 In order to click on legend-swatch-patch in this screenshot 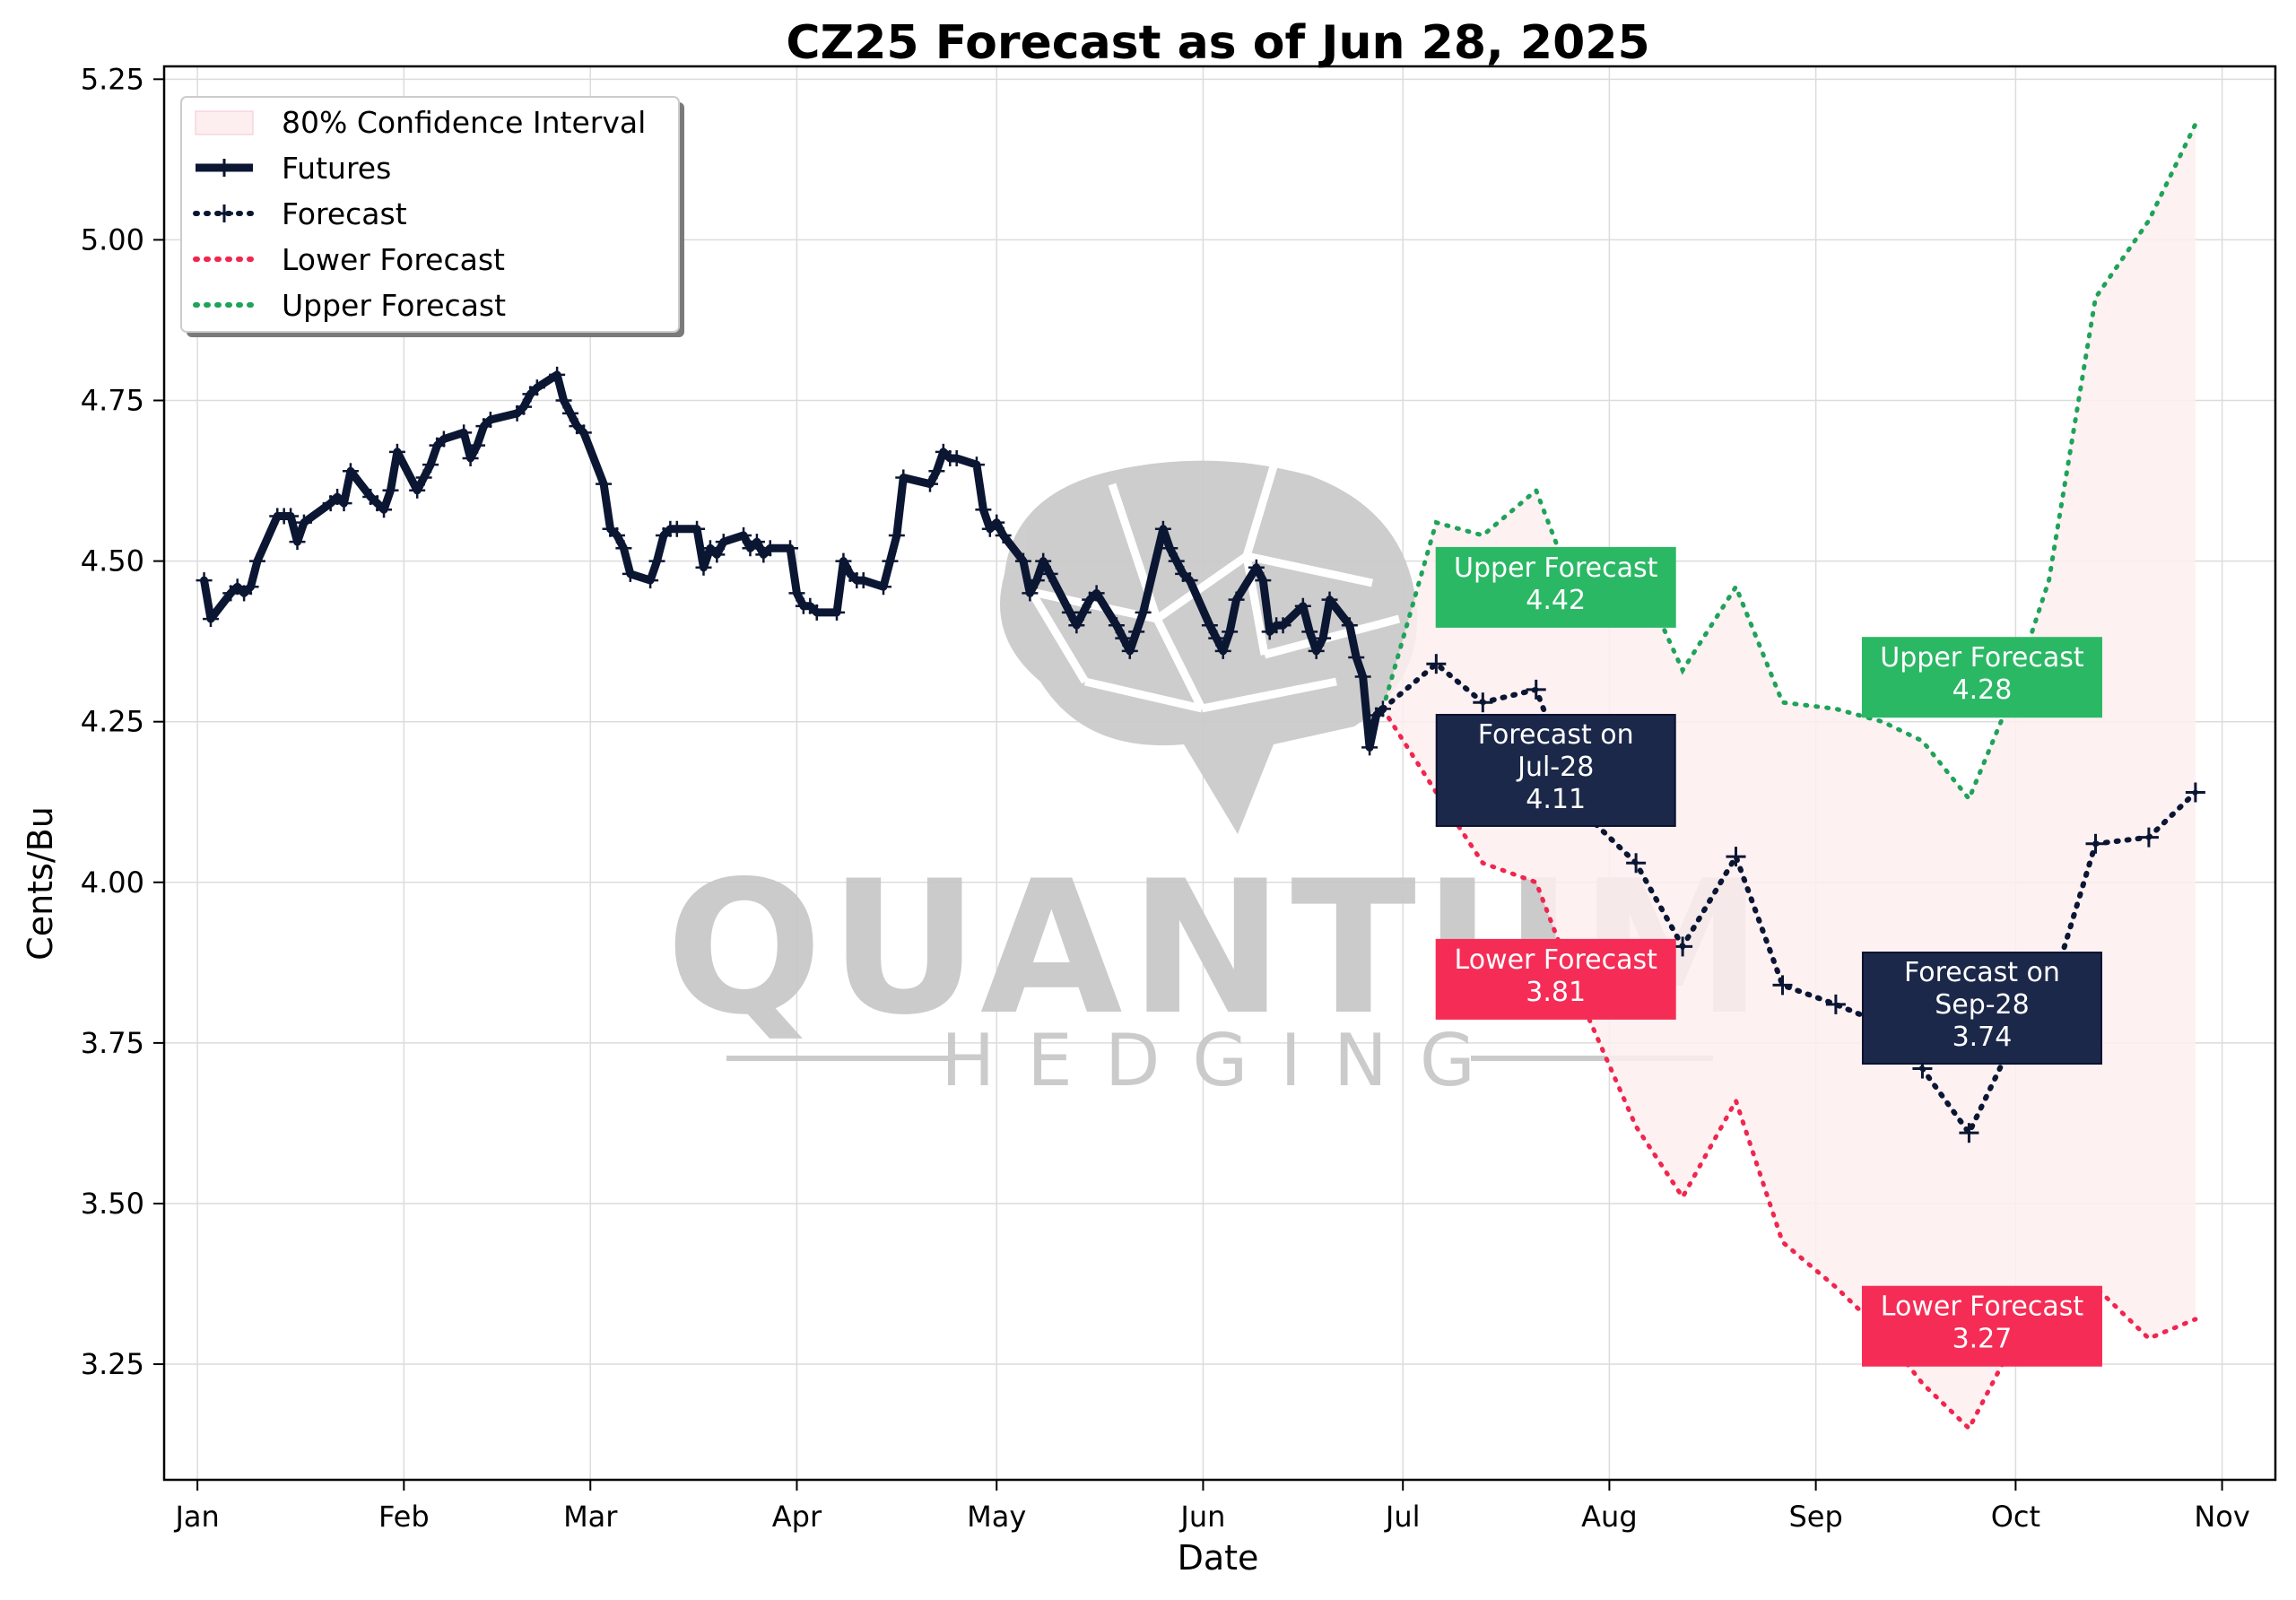, I will do `click(224, 123)`.